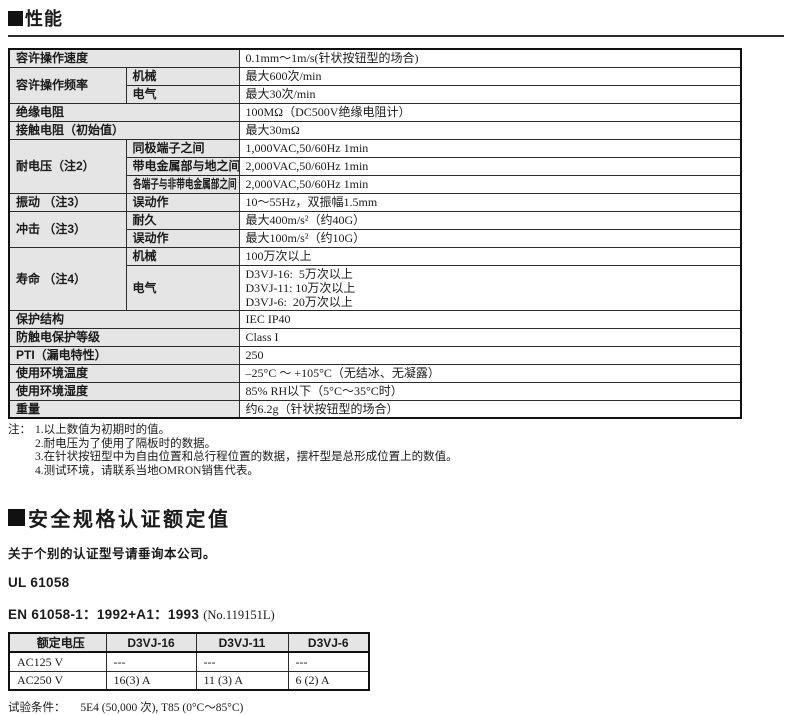 The height and width of the screenshot is (715, 787). Describe the element at coordinates (328, 642) in the screenshot. I see `ratings-header-model: D3VJ-6` at that location.